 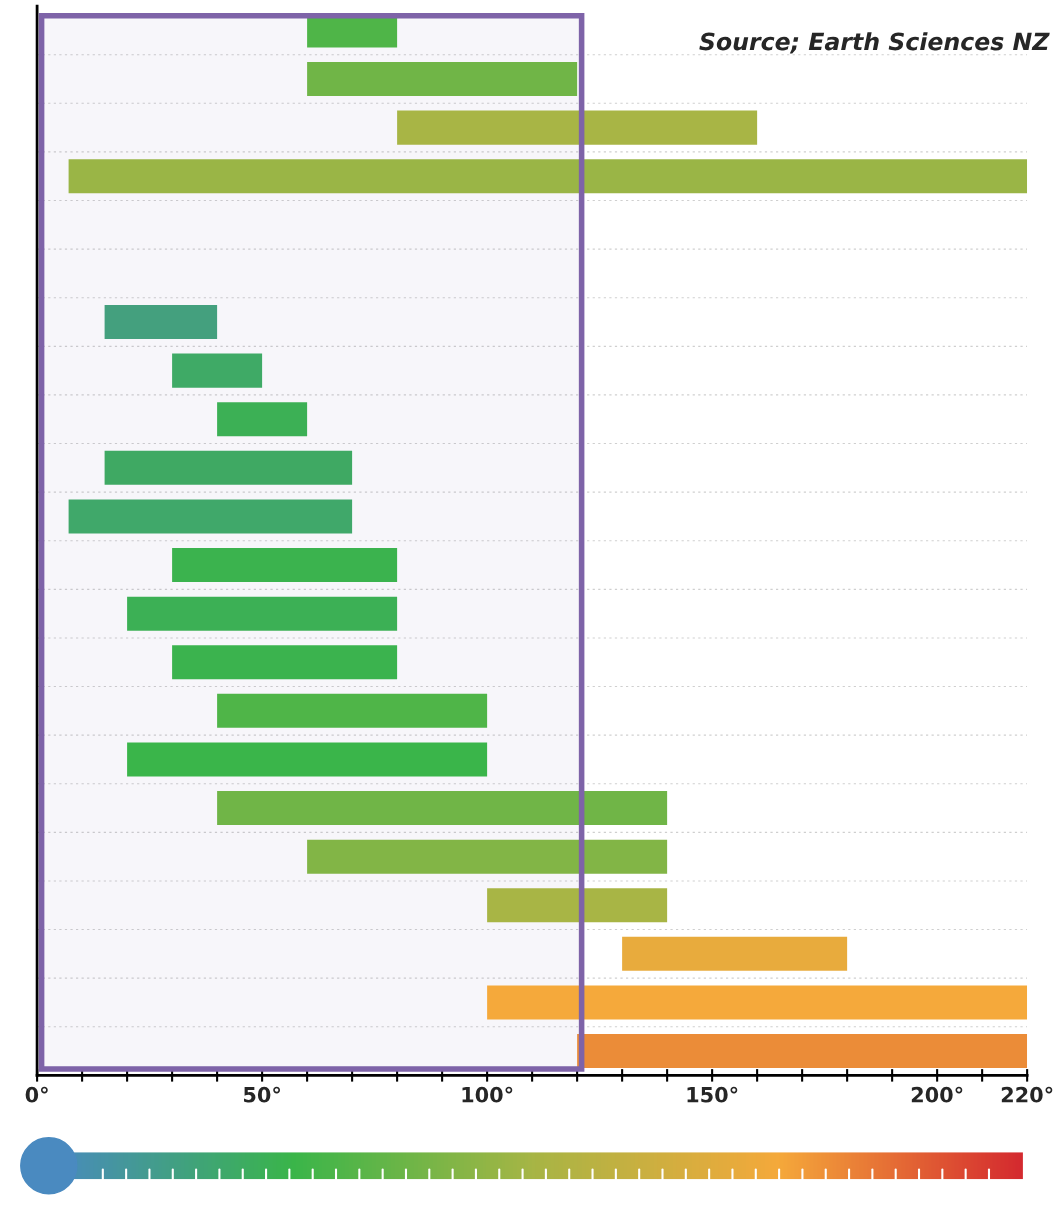 I want to click on x-tick-label: 220°, so click(x=1027, y=1094).